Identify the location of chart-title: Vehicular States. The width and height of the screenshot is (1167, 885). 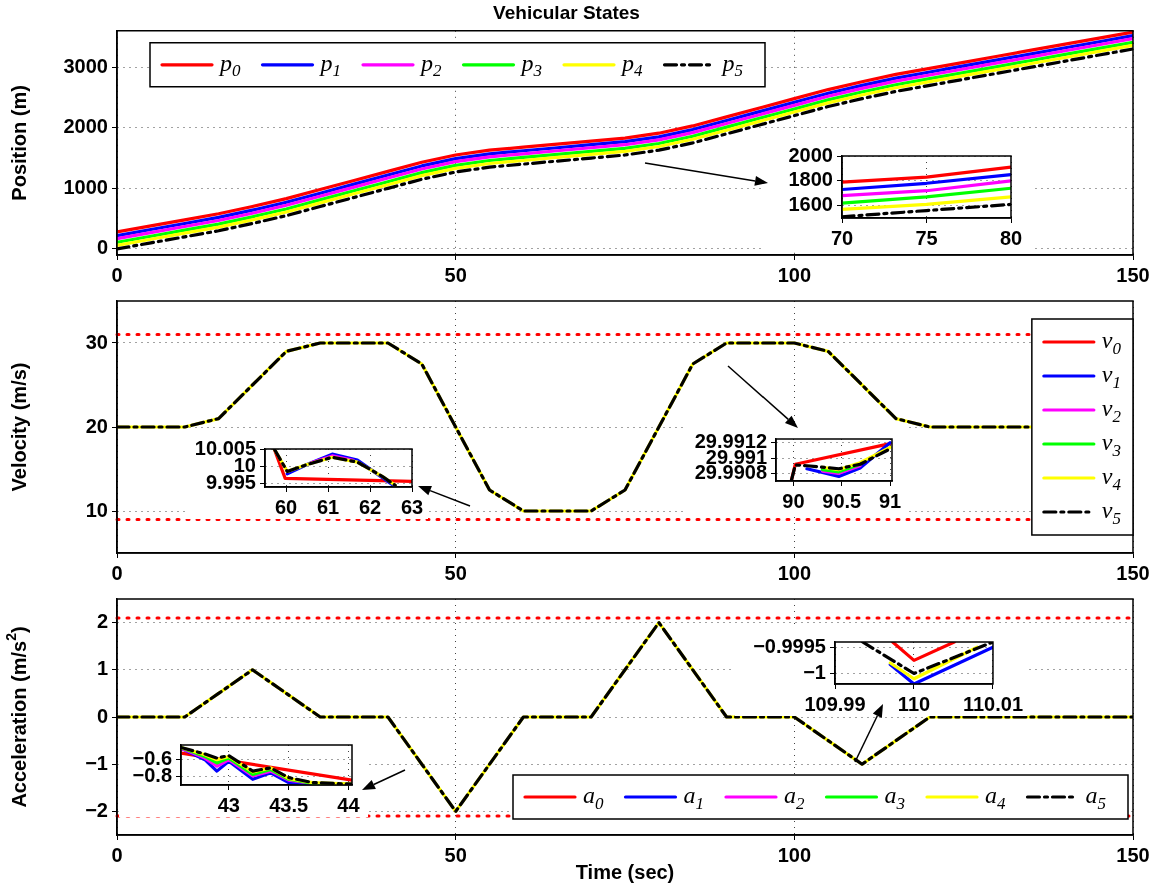
(566, 12).